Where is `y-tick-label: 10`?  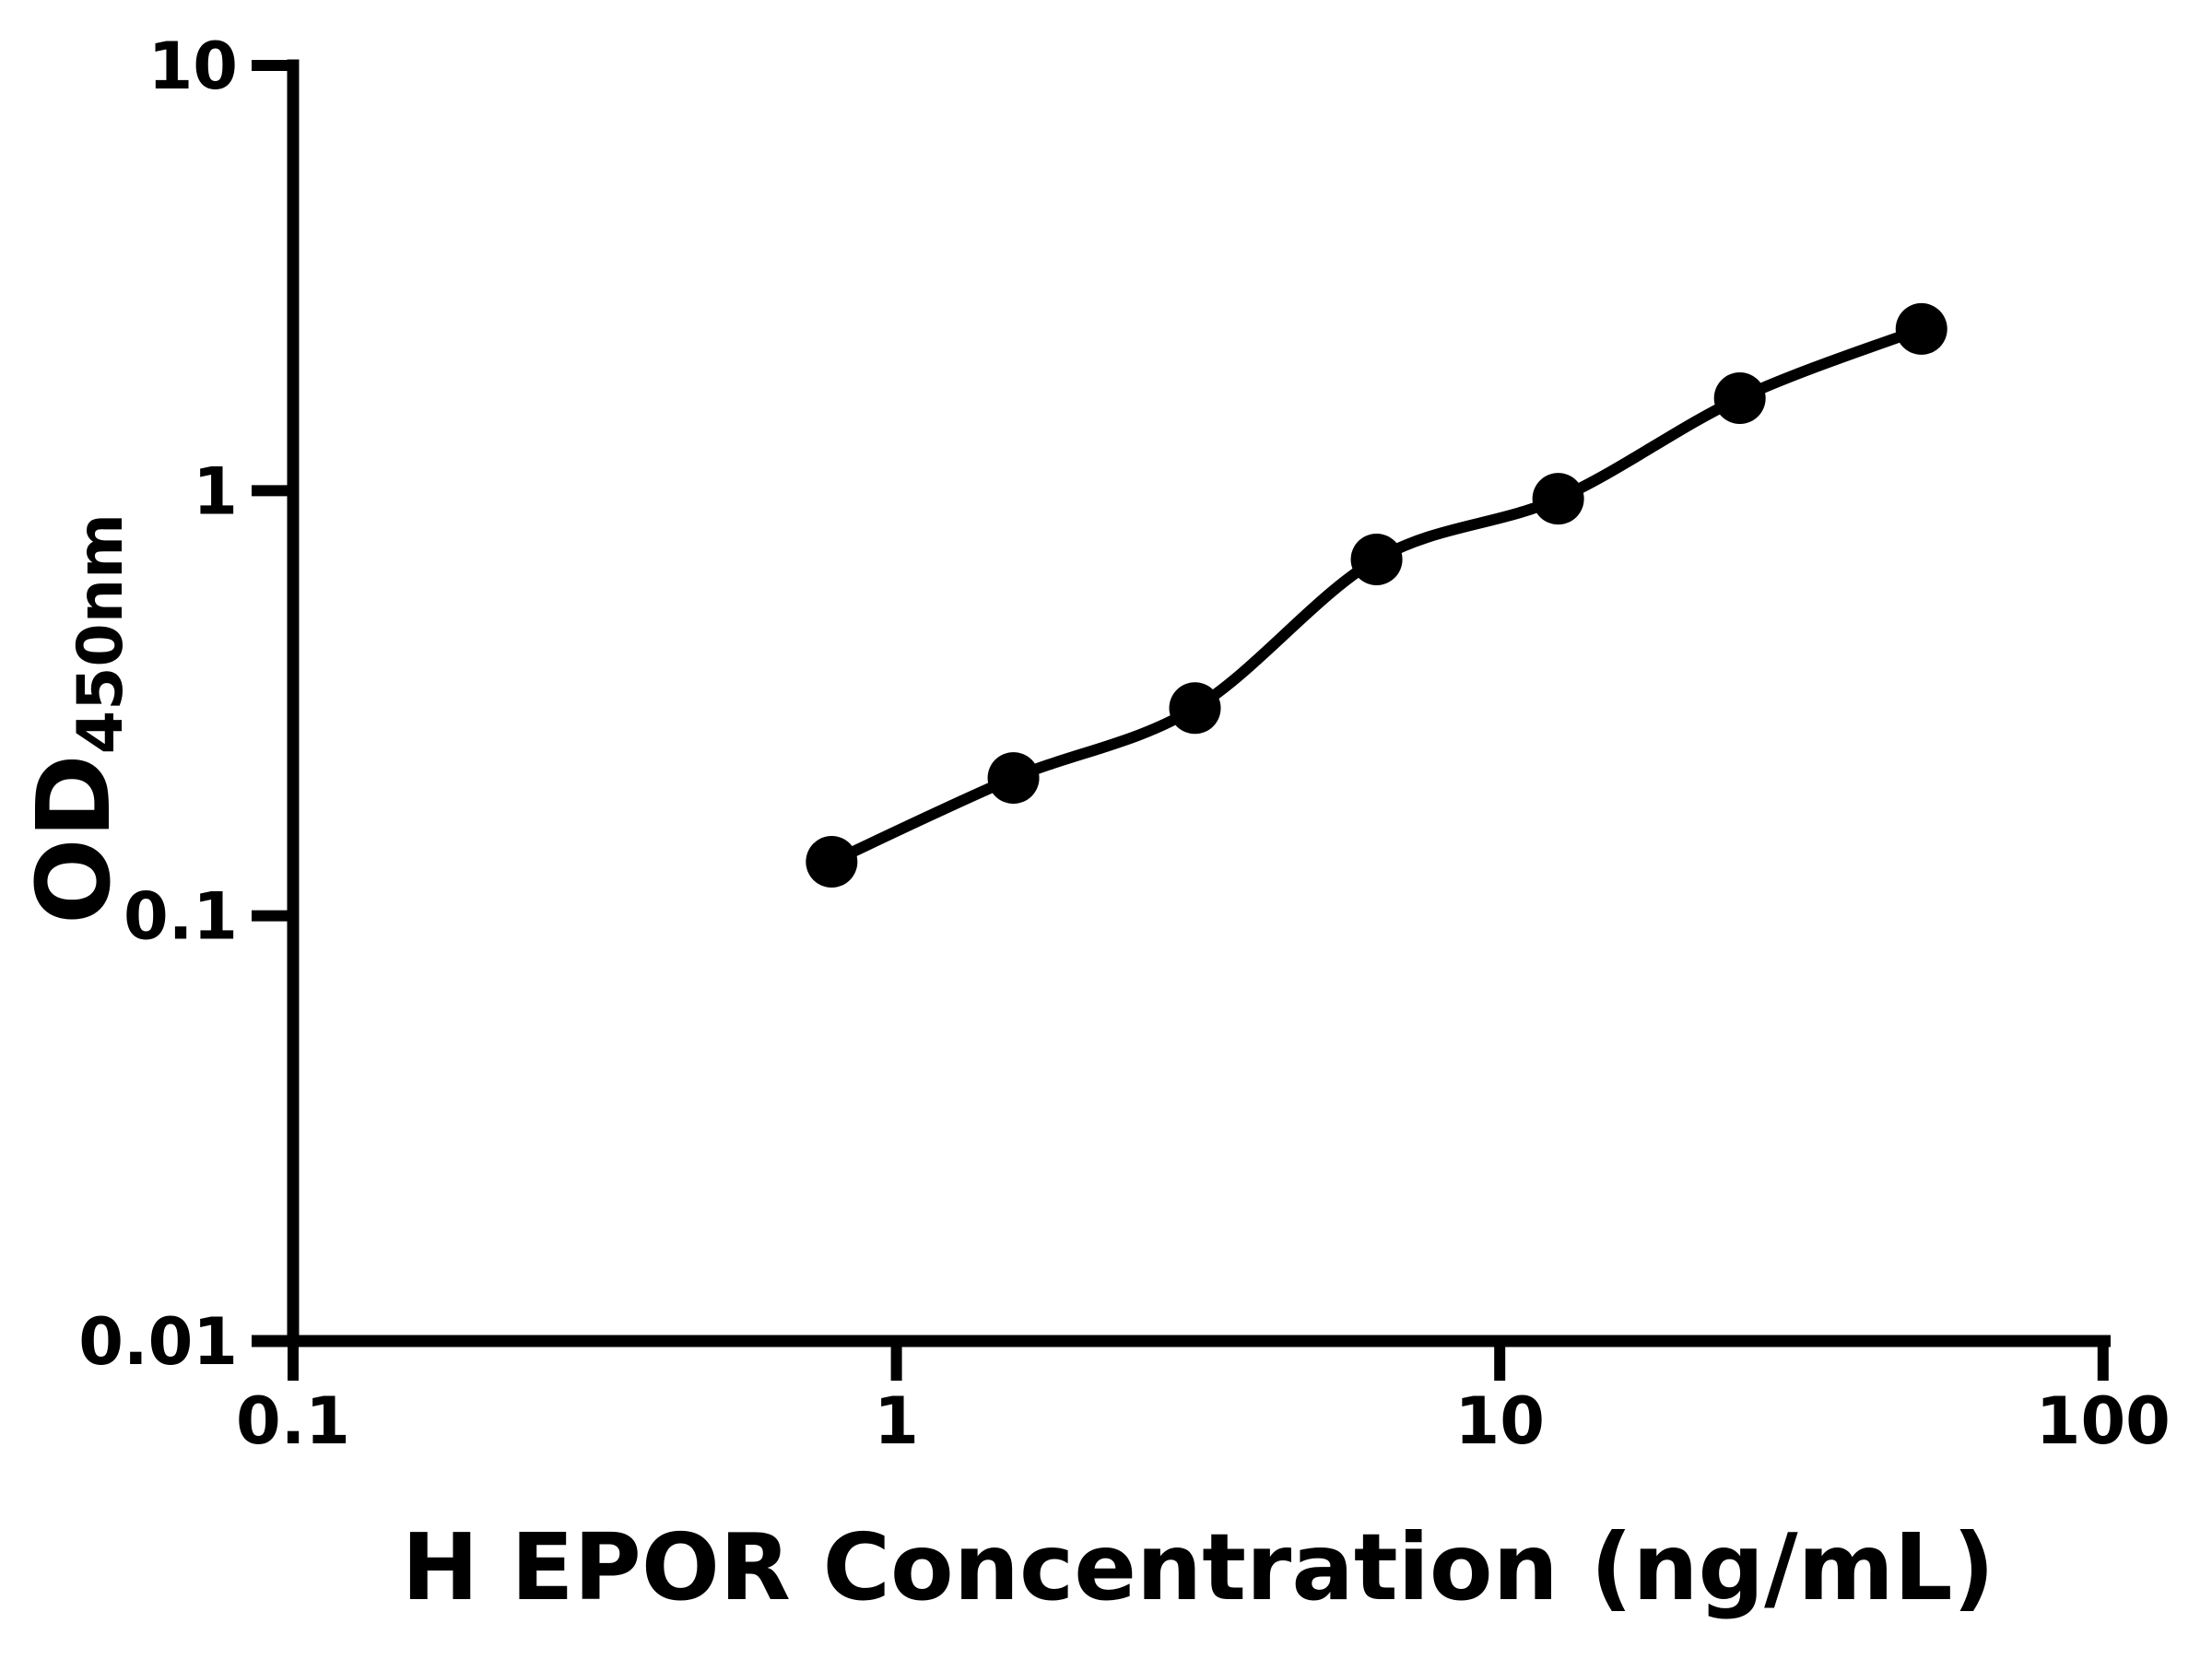 y-tick-label: 10 is located at coordinates (193, 66).